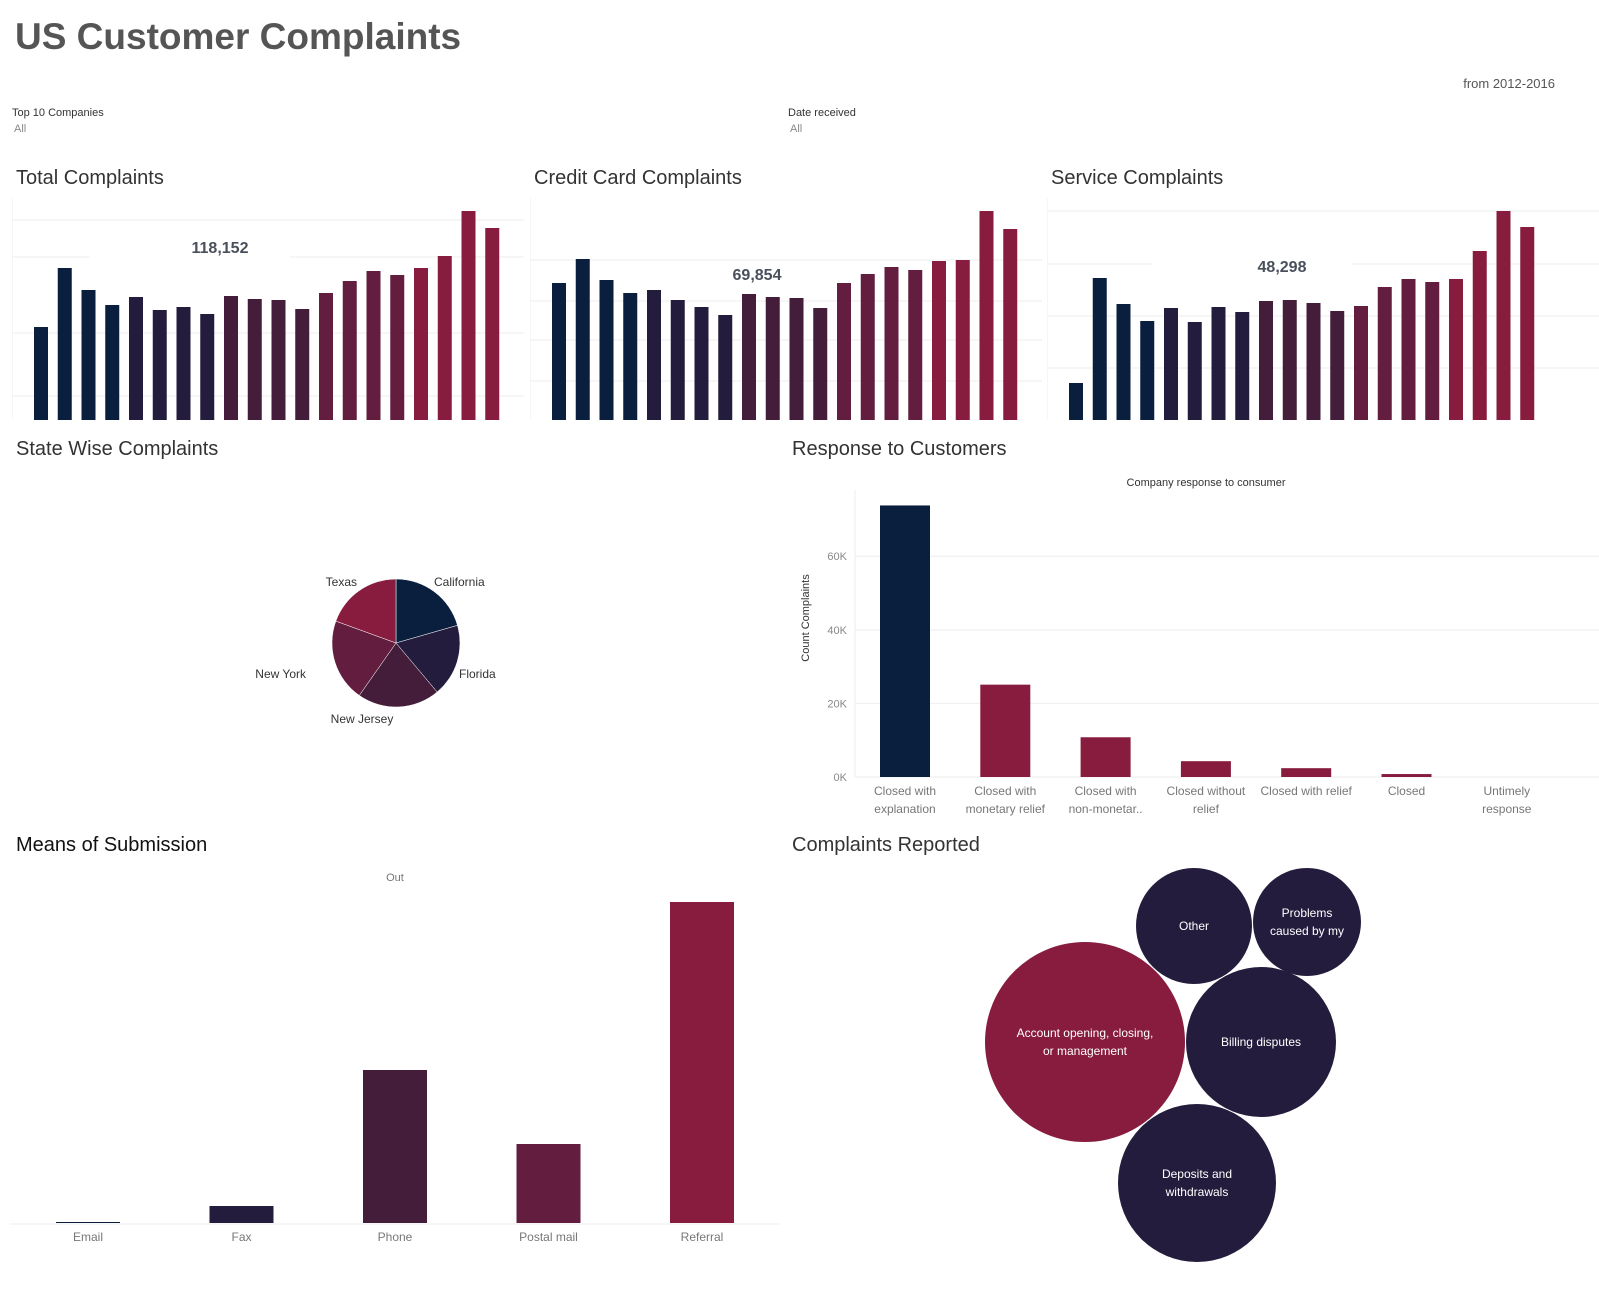  Describe the element at coordinates (1506, 791) in the screenshot. I see `x-tick-label: Untimely` at that location.